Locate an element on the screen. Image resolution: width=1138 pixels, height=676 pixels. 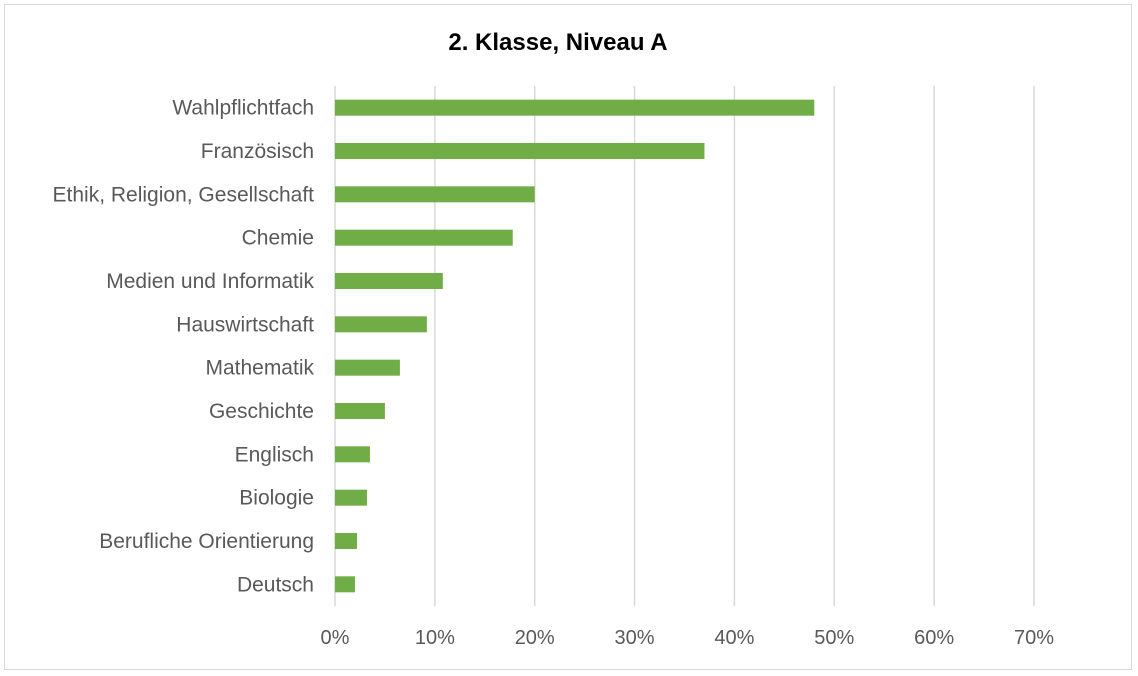
category-label: Geschichte is located at coordinates (261, 411).